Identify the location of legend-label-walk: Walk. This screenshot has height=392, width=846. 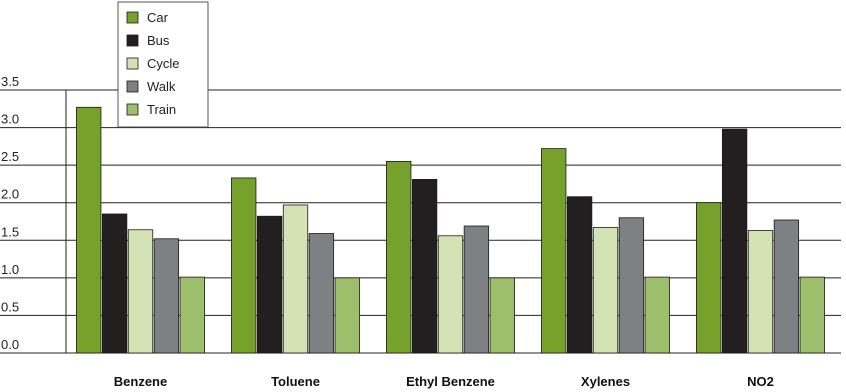
(161, 86).